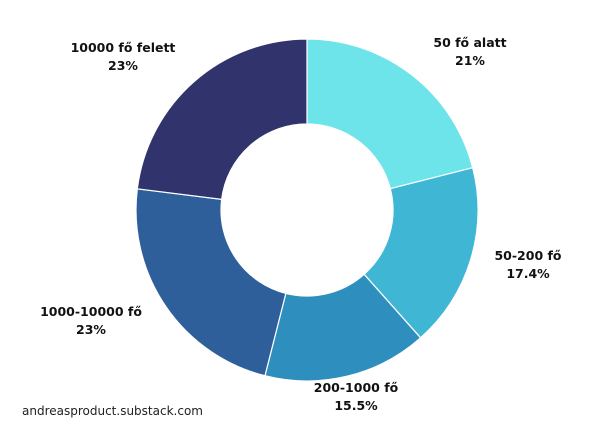 The image size is (589, 445). I want to click on slice-label-1: 50 fő alatt, so click(469, 42).